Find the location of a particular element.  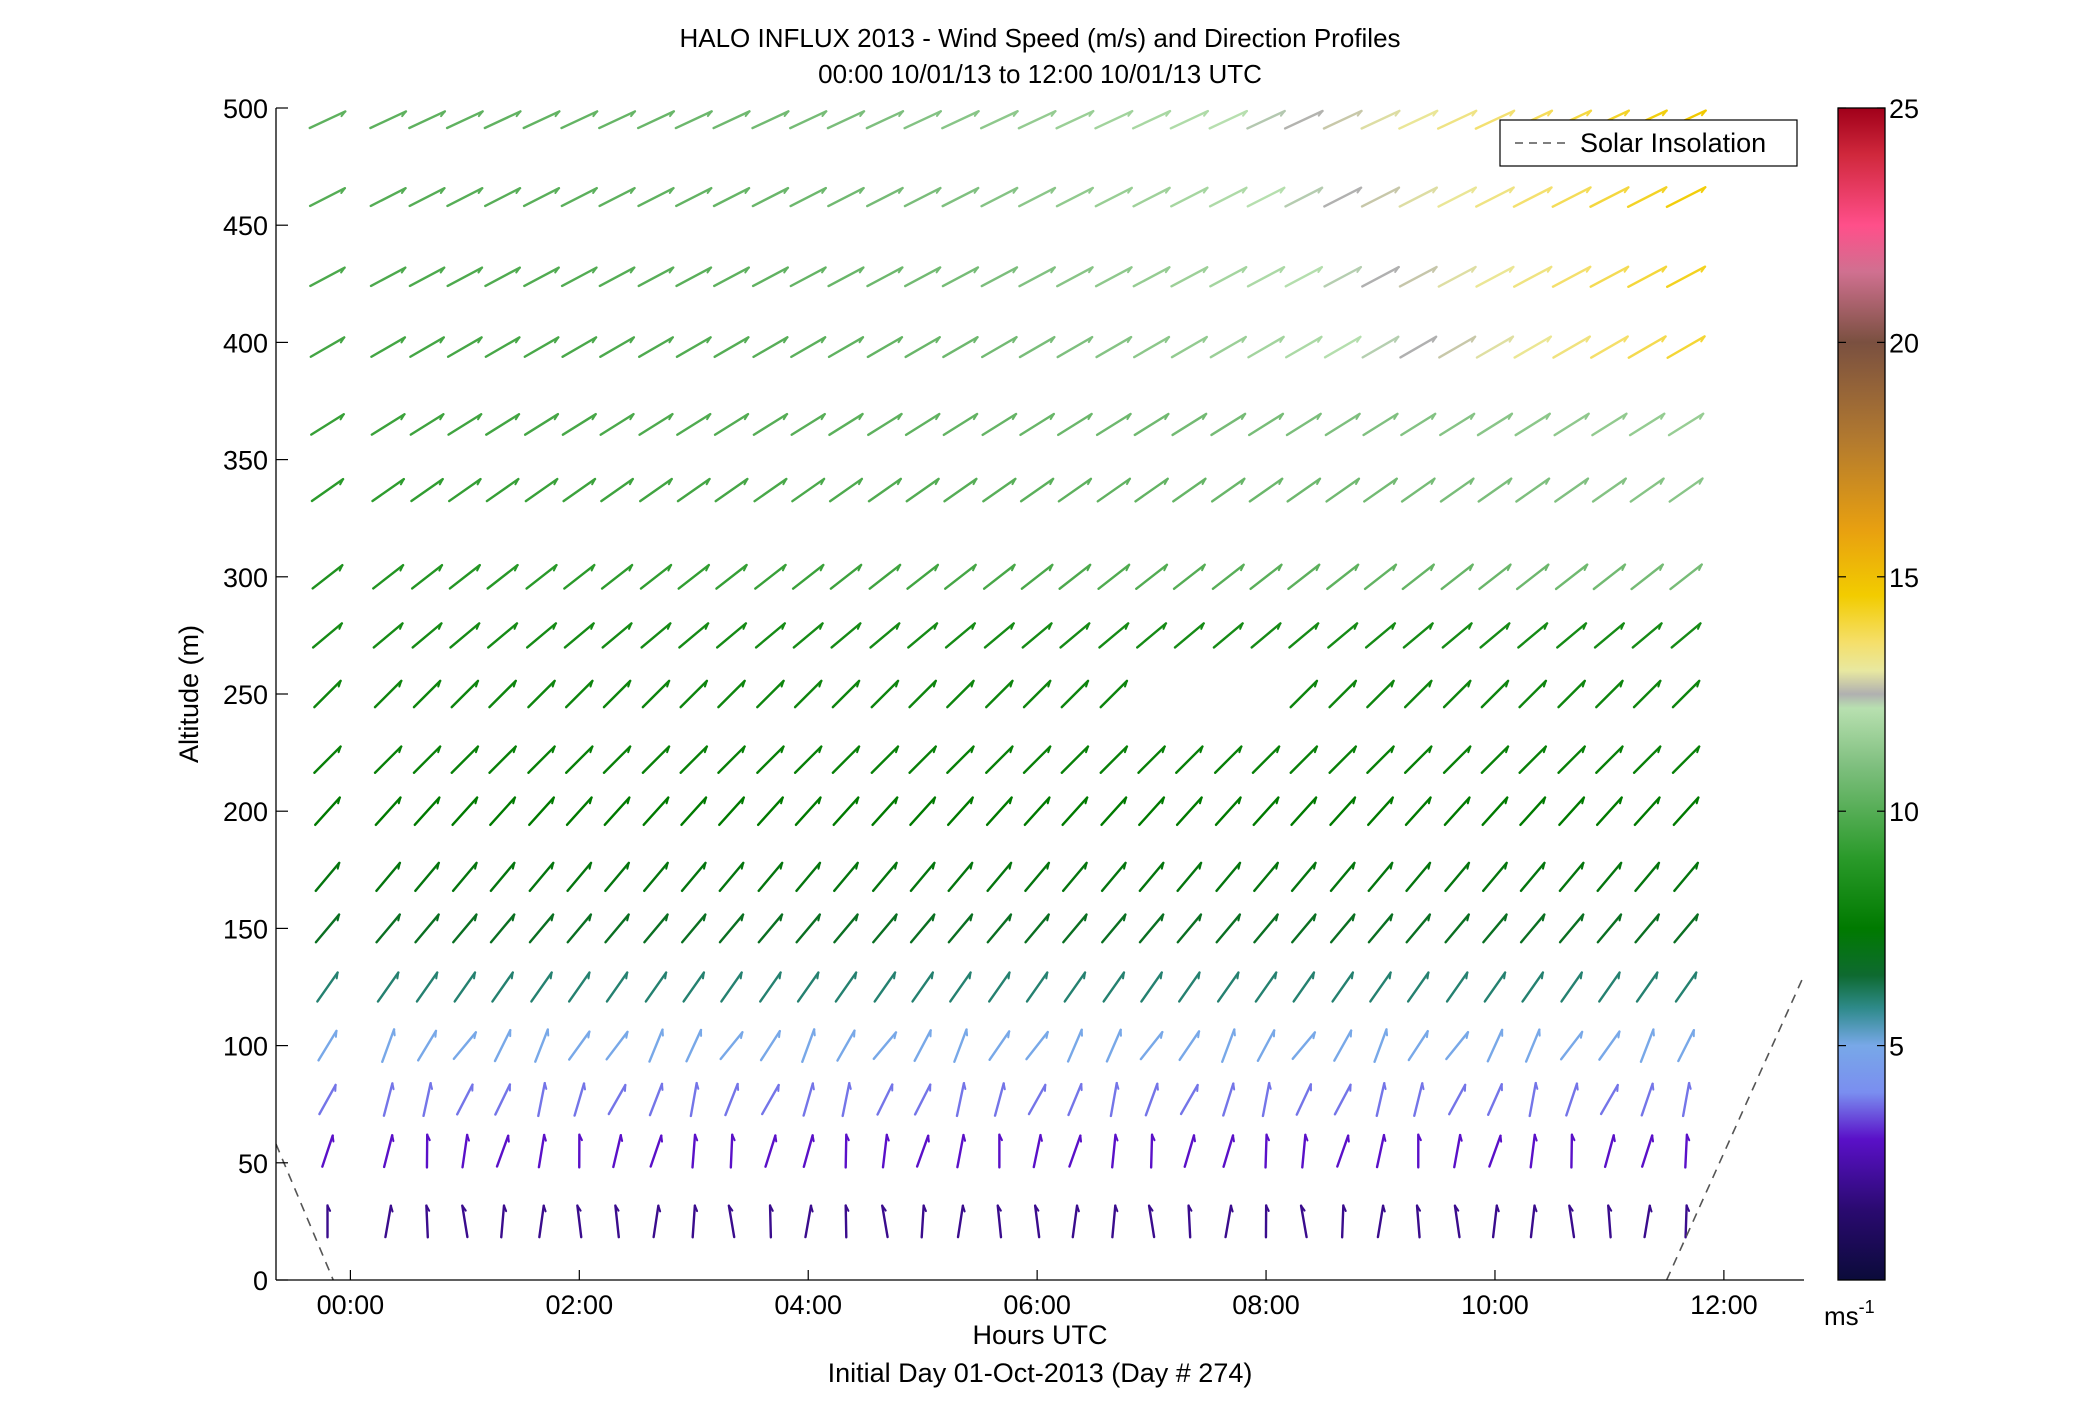

x-axis-sublabel: Initial Day 01-Oct-2013 (Day # 274) is located at coordinates (1040, 1373).